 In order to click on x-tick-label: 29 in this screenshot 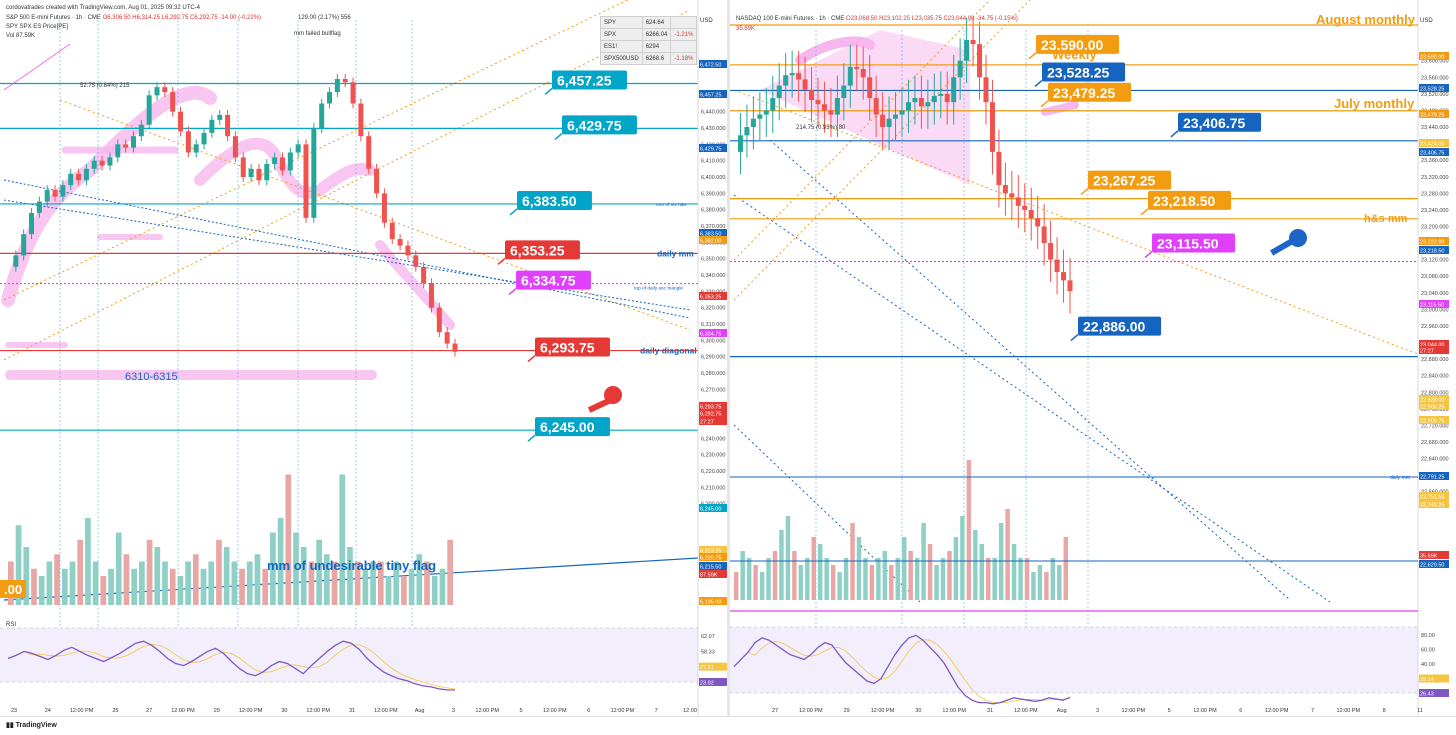, I will do `click(217, 711)`.